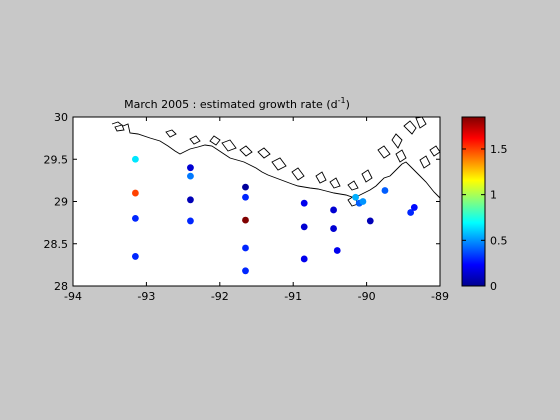 This screenshot has width=560, height=420. Describe the element at coordinates (499, 149) in the screenshot. I see `colorbar-tick-label: 1.5` at that location.